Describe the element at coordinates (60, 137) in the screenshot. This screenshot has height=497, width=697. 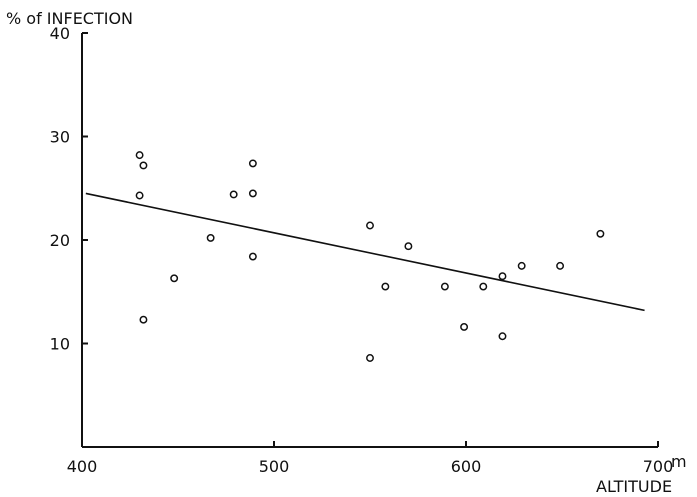
I see `y-tick-label: 30` at that location.